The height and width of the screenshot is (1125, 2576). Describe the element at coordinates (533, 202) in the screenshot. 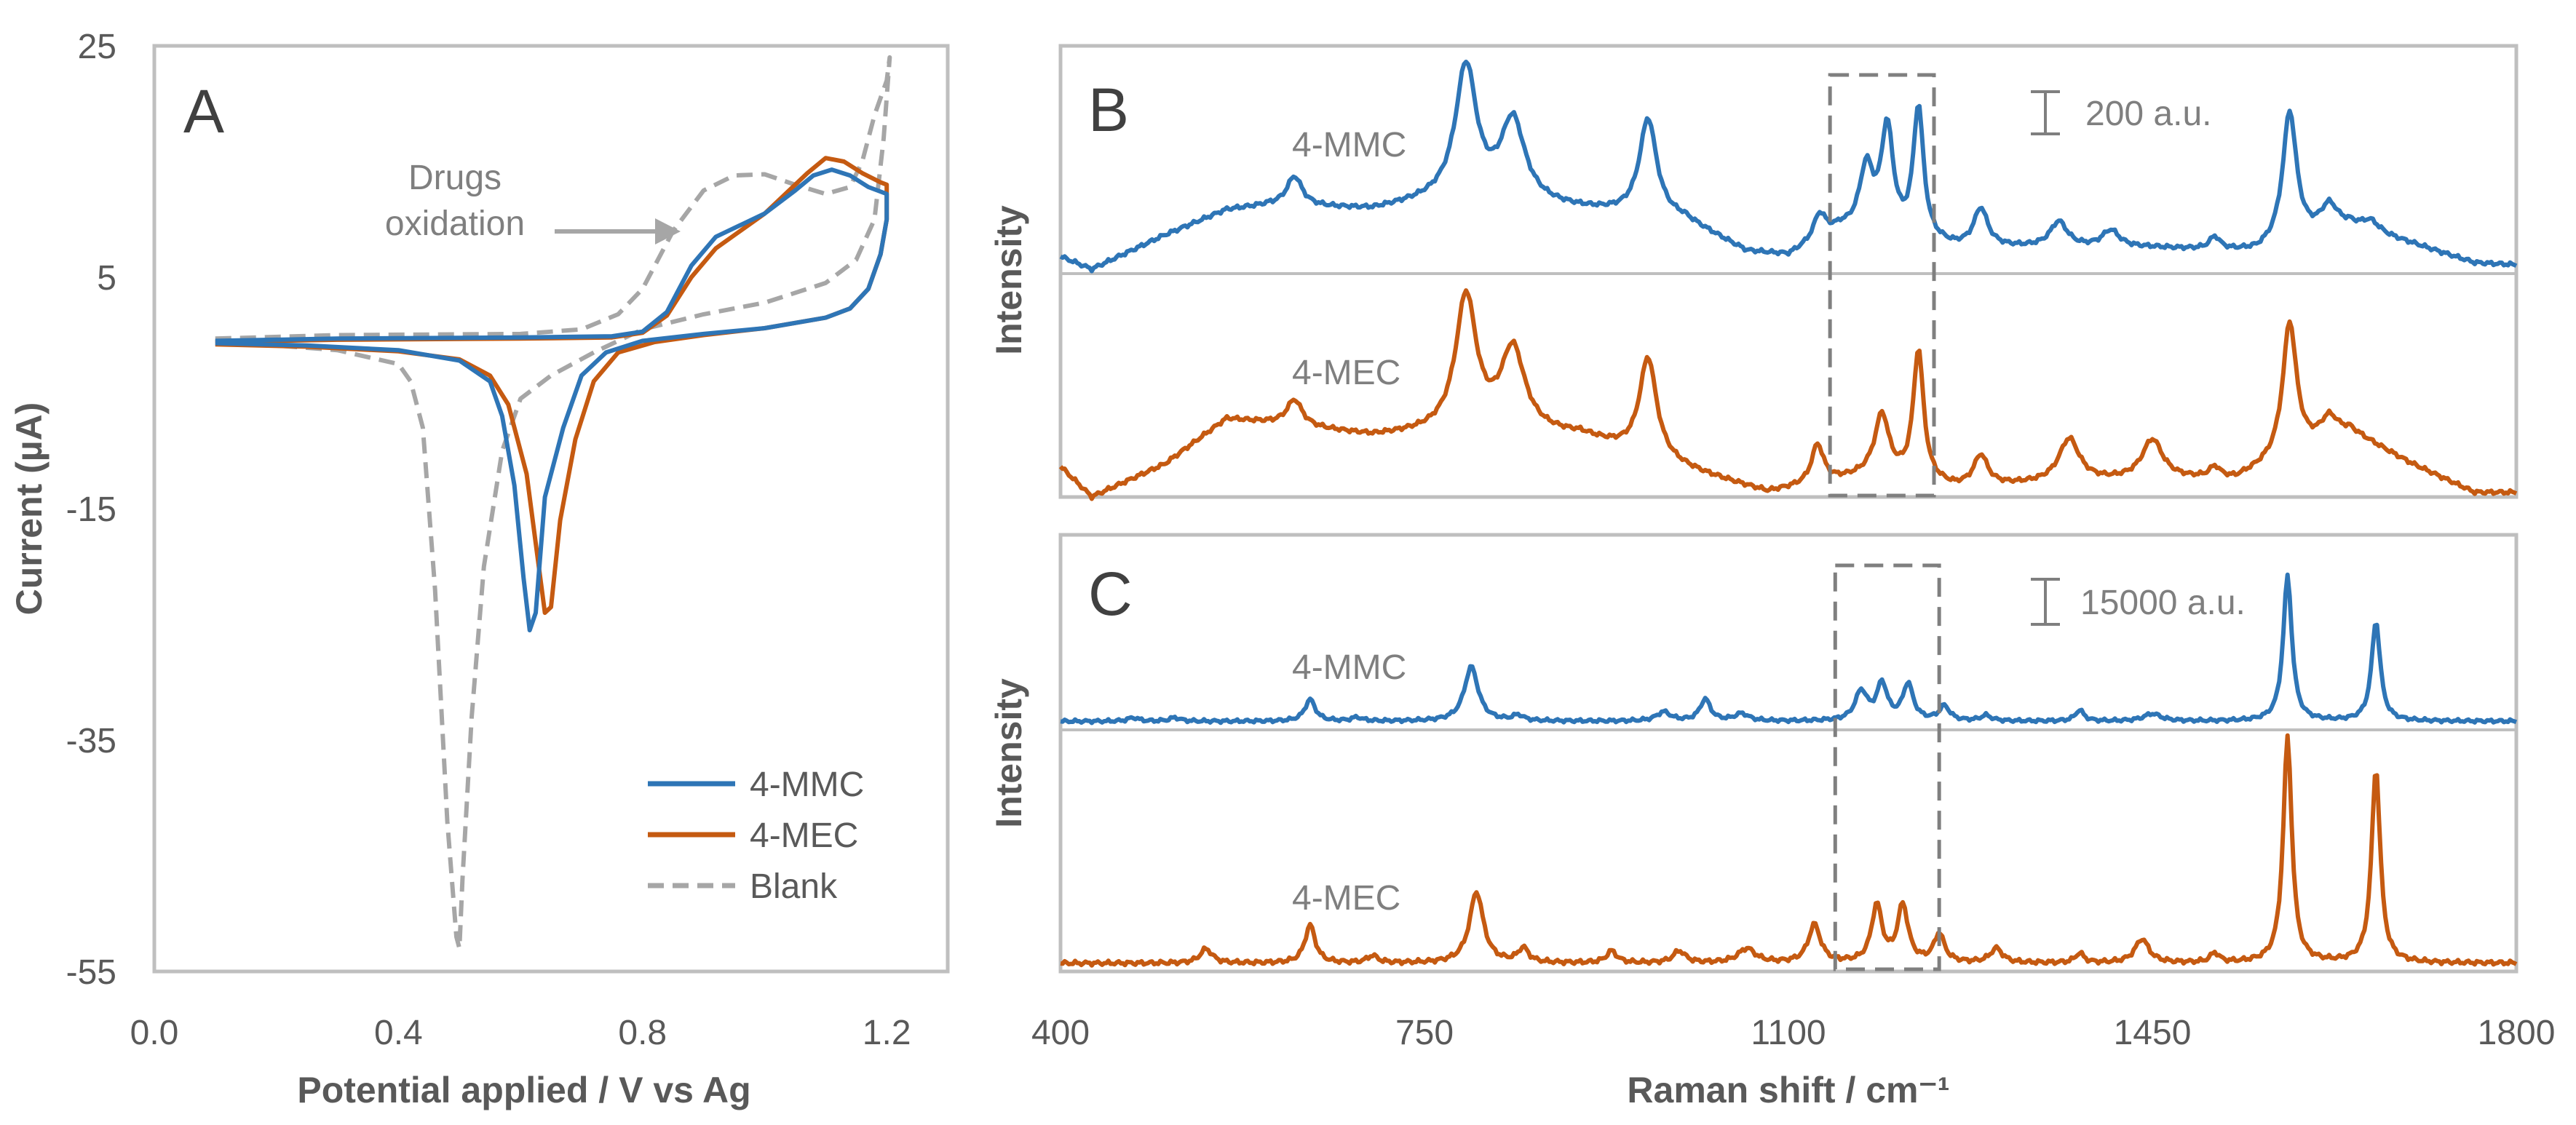

I see `drugs-oxidation-annotation: Drugs oxidation` at that location.